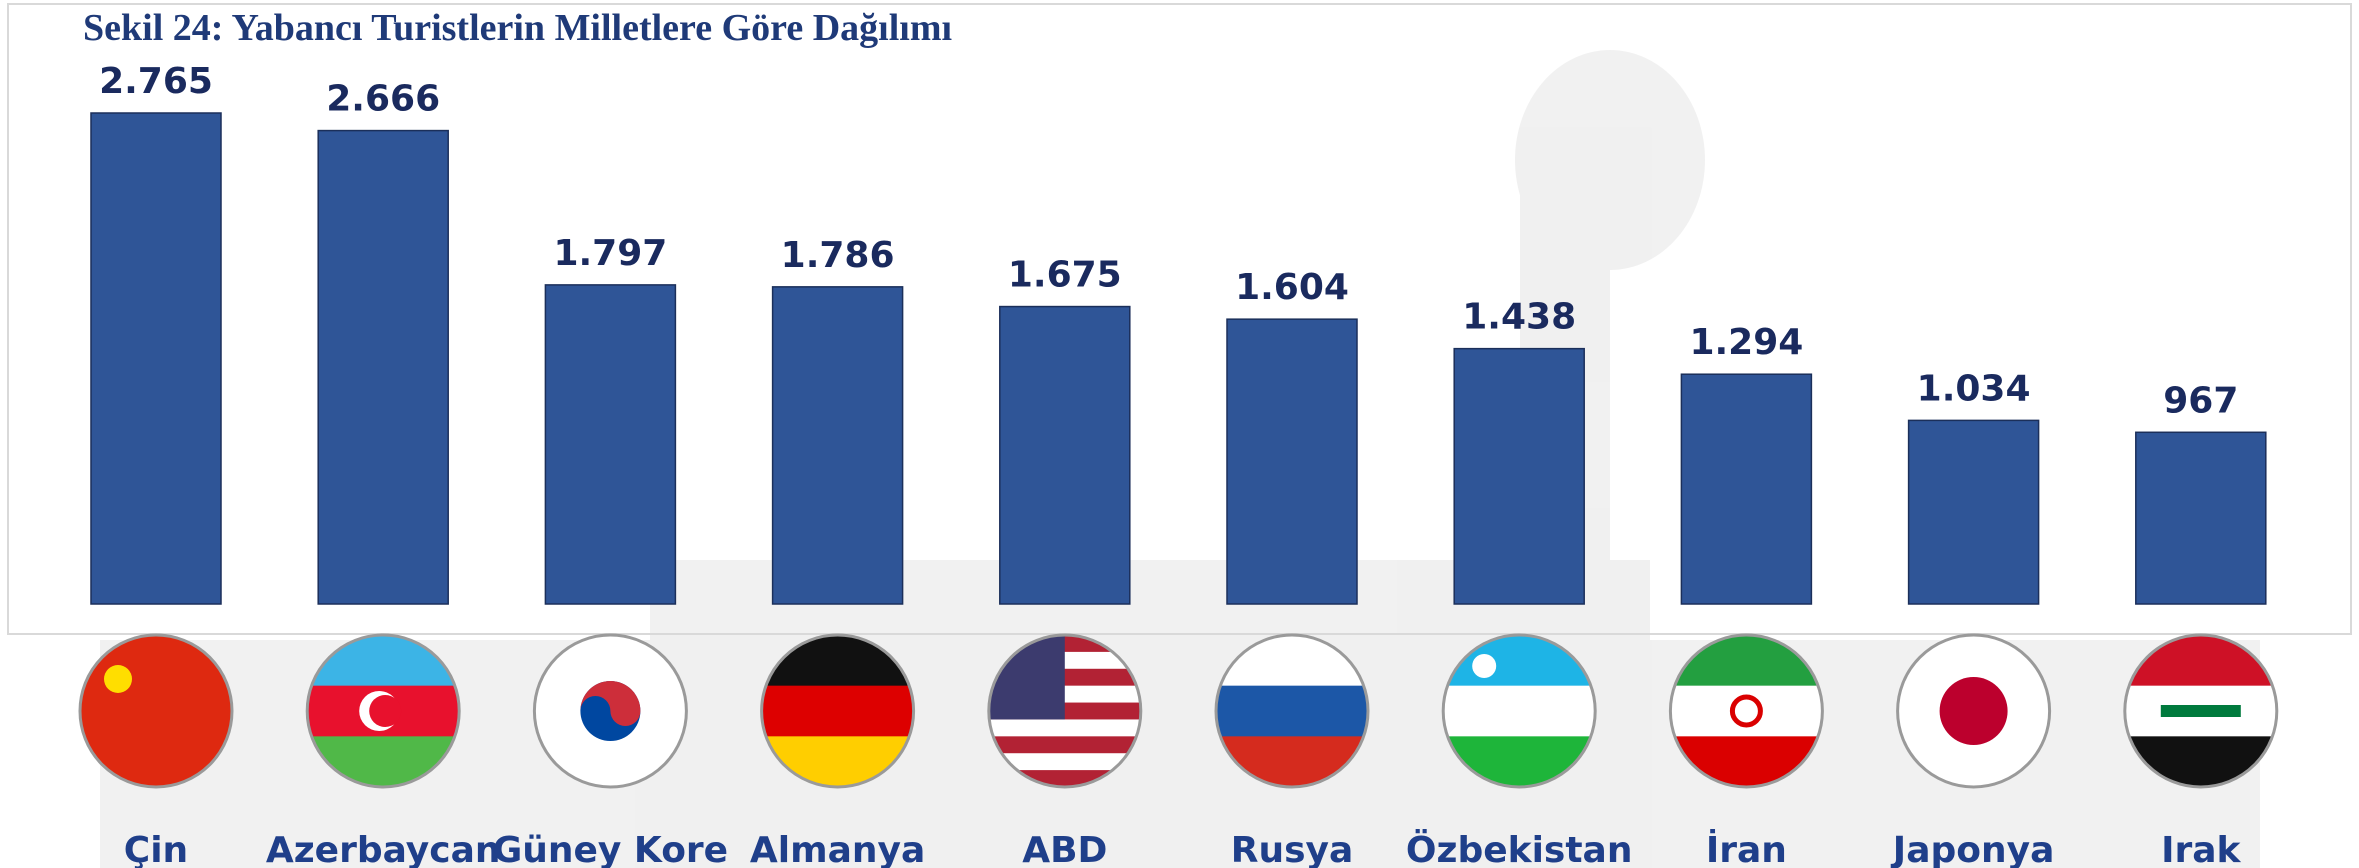  What do you see at coordinates (1519, 848) in the screenshot?
I see `x-tick-label: Özbekistan` at bounding box center [1519, 848].